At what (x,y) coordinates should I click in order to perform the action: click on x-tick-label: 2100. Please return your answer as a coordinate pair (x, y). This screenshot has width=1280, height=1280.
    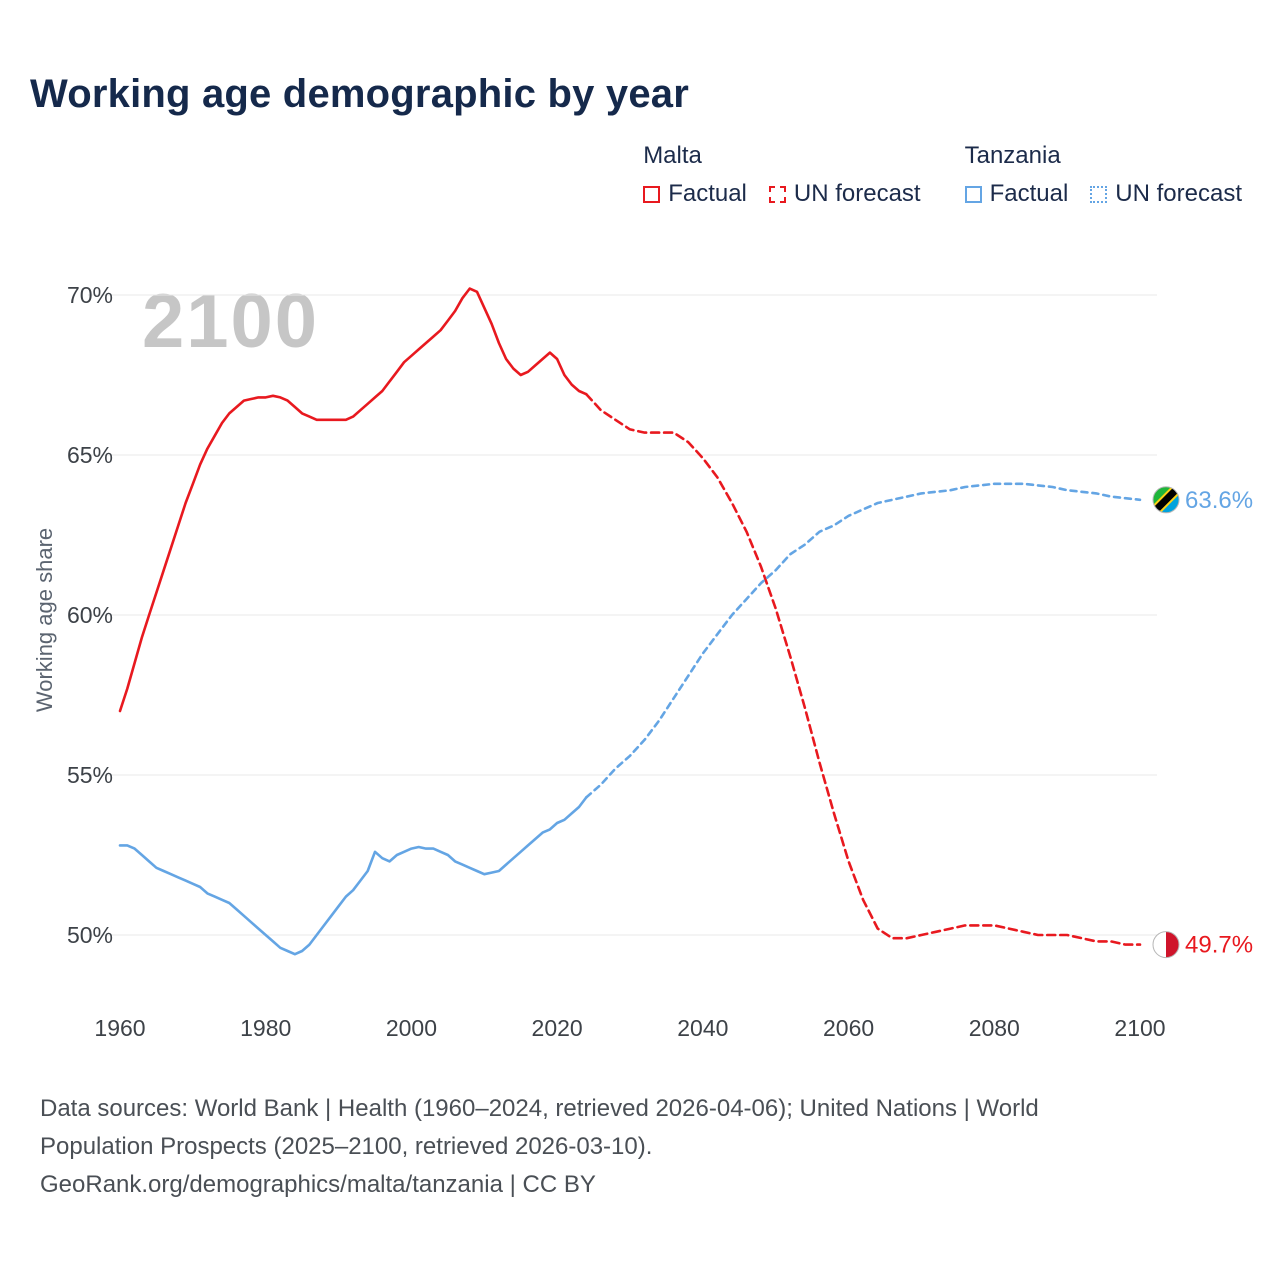
    Looking at the image, I should click on (1139, 1028).